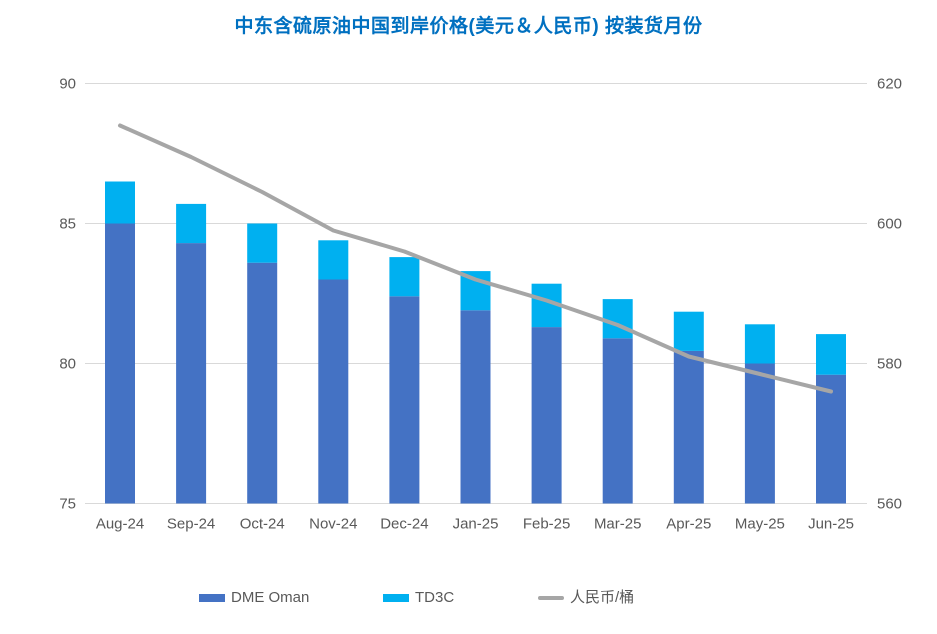 The width and height of the screenshot is (937, 634). I want to click on right-axis-tick-label: 620, so click(889, 84).